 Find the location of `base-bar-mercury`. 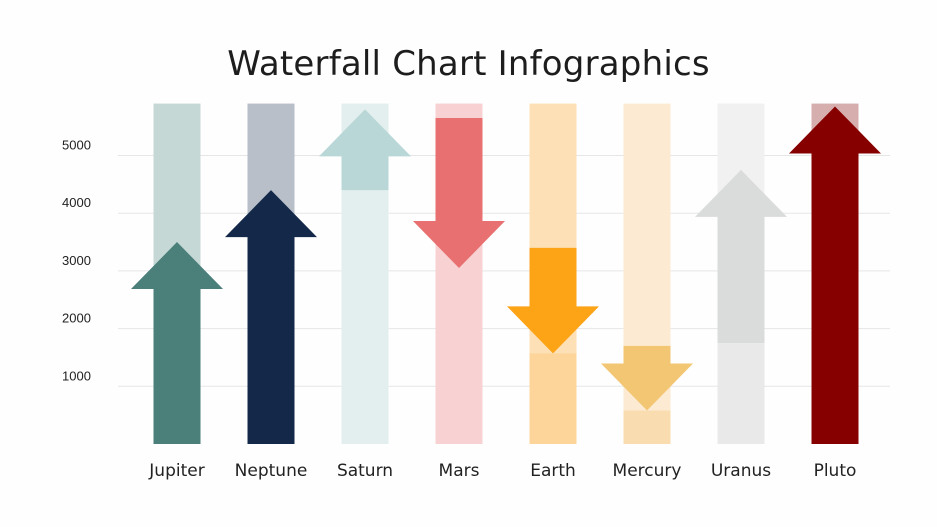

base-bar-mercury is located at coordinates (647, 427).